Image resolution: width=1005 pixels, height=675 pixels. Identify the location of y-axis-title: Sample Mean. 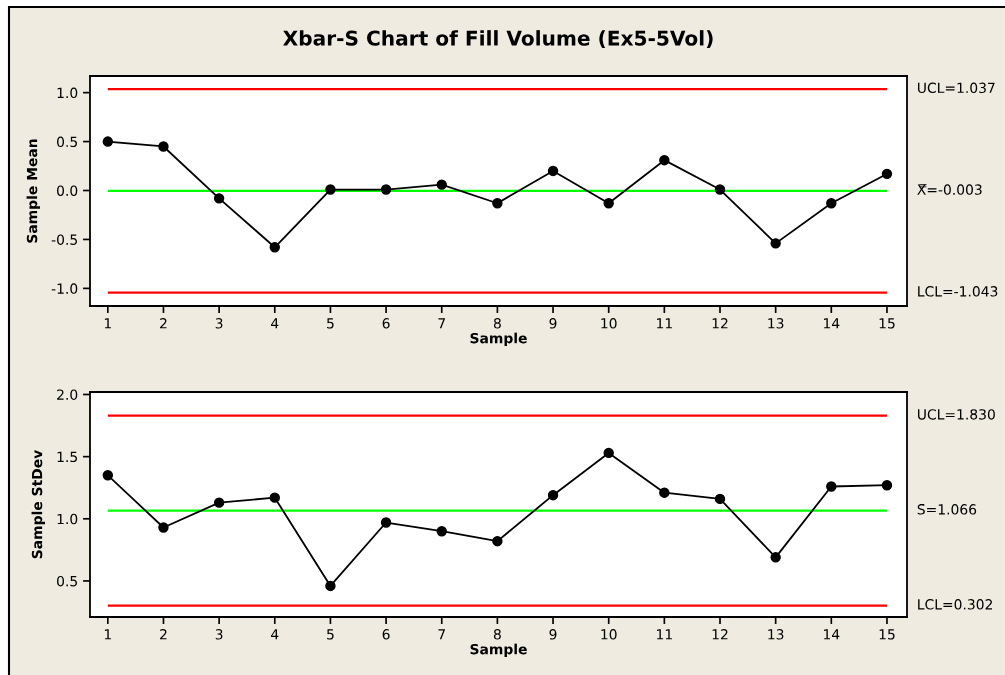
(33, 191).